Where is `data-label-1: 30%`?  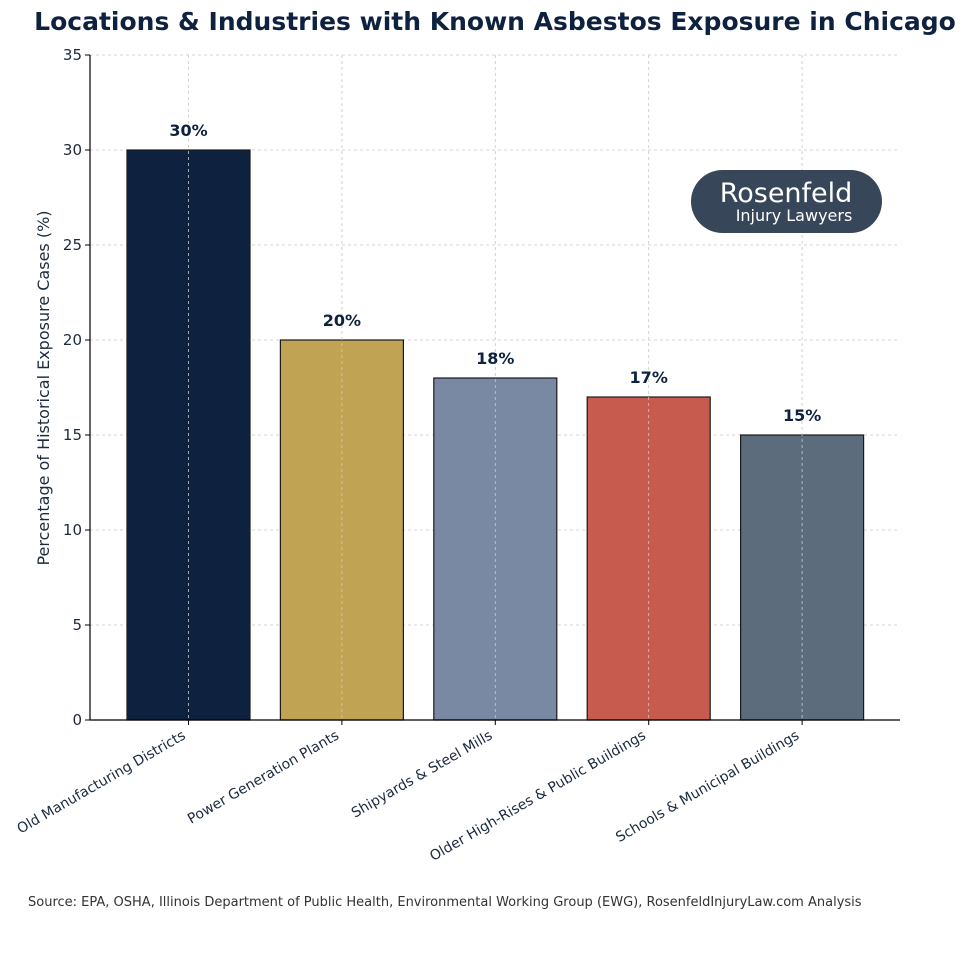
data-label-1: 30% is located at coordinates (188, 130).